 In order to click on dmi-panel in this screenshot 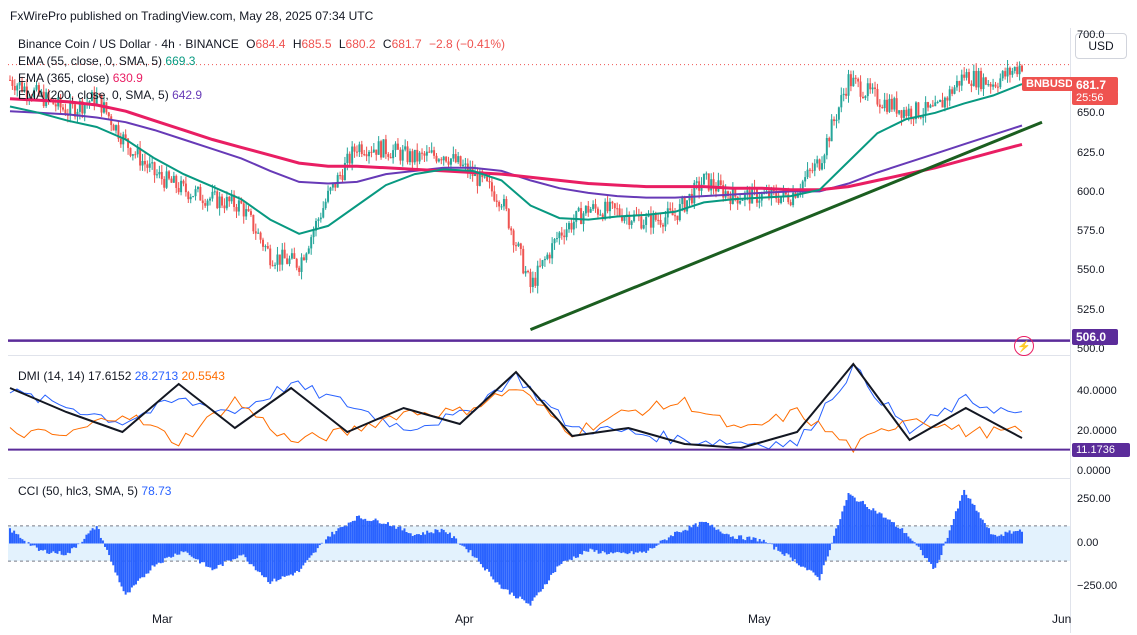, I will do `click(539, 408)`.